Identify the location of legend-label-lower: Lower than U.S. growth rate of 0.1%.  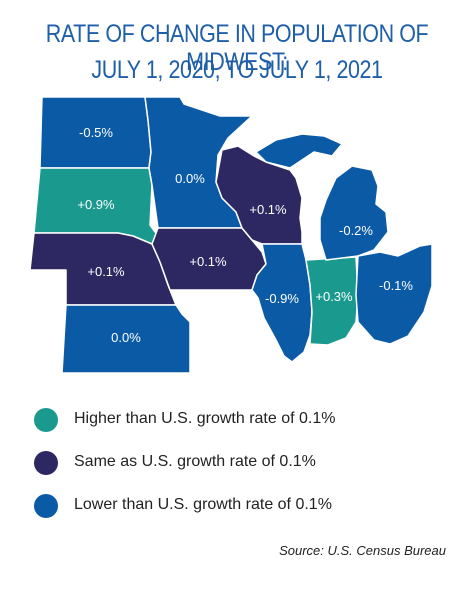
(203, 504).